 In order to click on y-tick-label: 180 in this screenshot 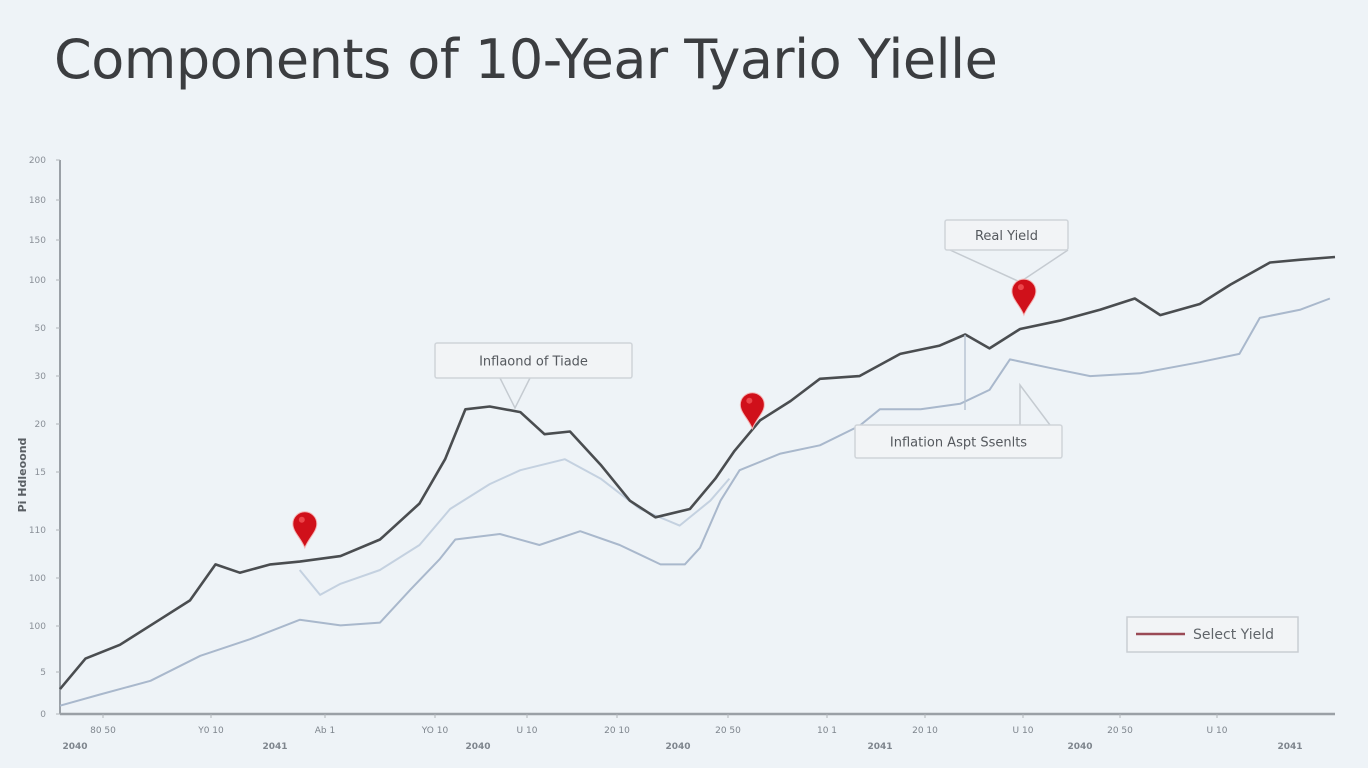, I will do `click(37, 201)`.